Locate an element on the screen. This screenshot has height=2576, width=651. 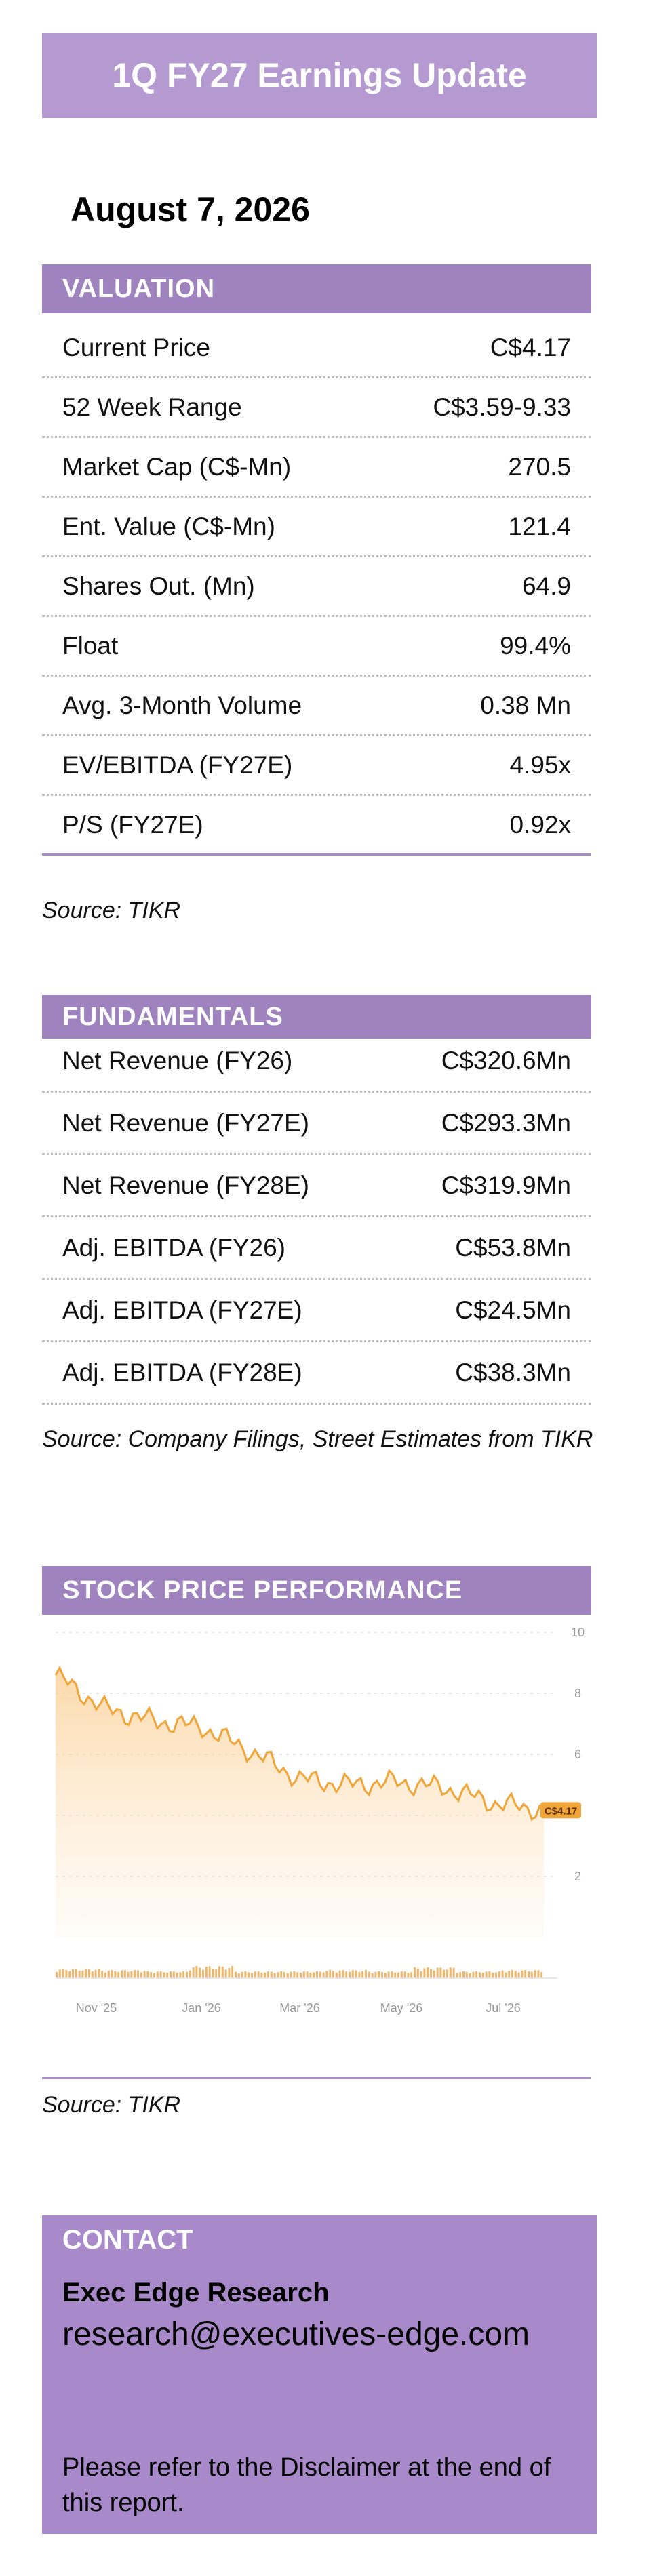
volume-bars is located at coordinates (306, 1972).